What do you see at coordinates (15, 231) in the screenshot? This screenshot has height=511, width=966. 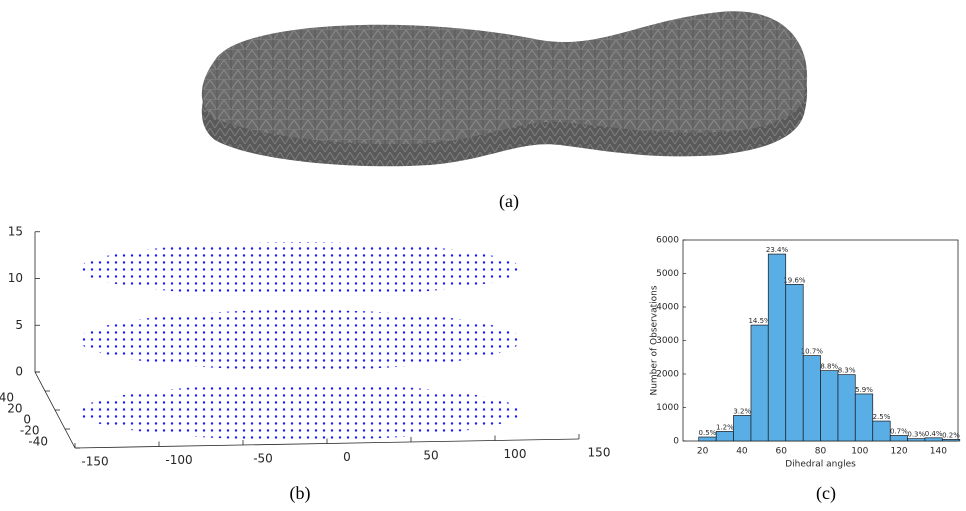 I see `z-tick-label: 15` at bounding box center [15, 231].